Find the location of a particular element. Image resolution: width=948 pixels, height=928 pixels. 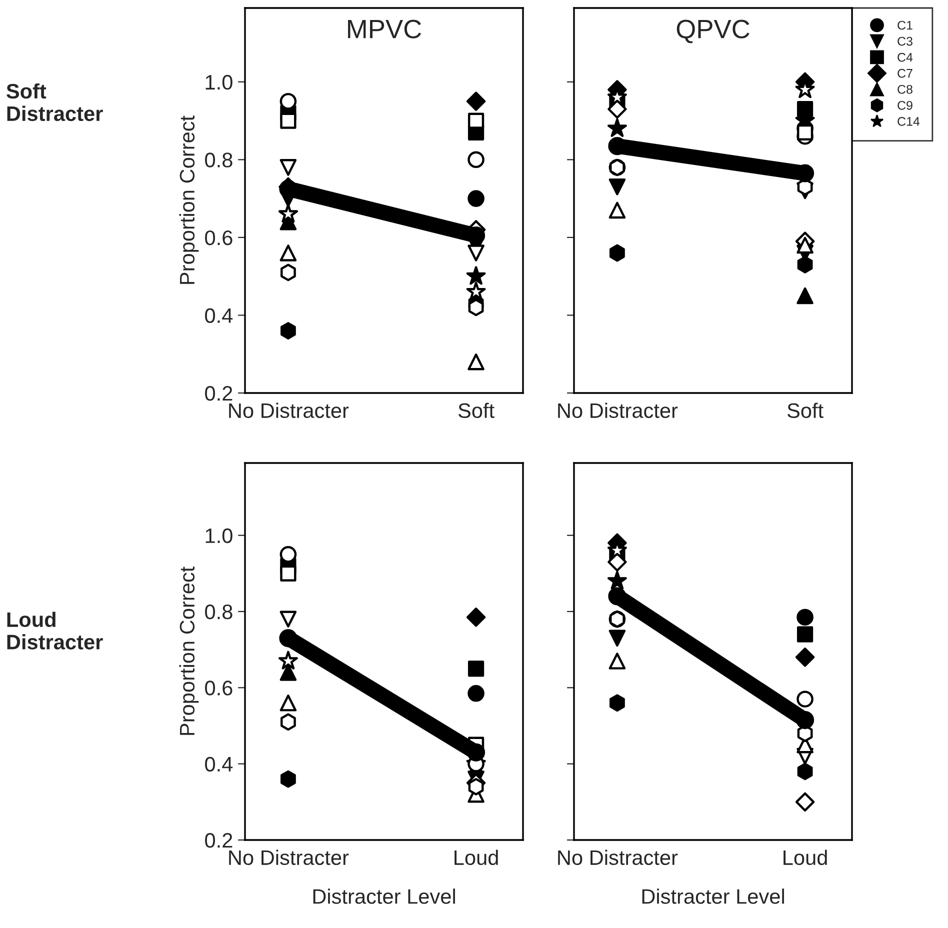

legend-label: C1 is located at coordinates (905, 25).